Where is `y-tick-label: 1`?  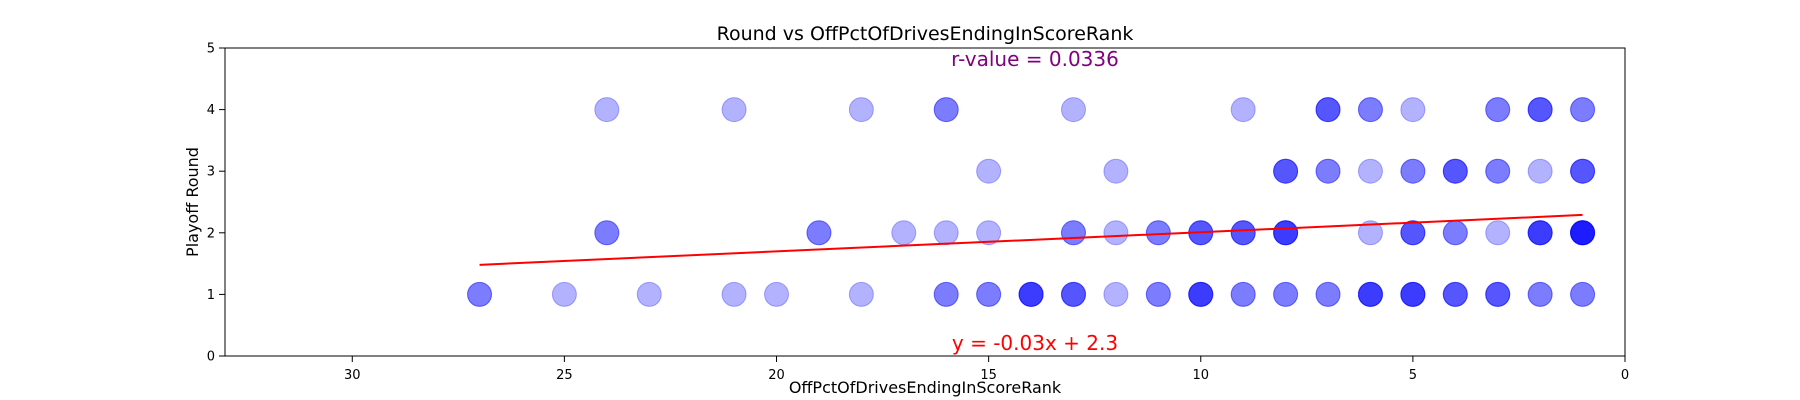 y-tick-label: 1 is located at coordinates (211, 295).